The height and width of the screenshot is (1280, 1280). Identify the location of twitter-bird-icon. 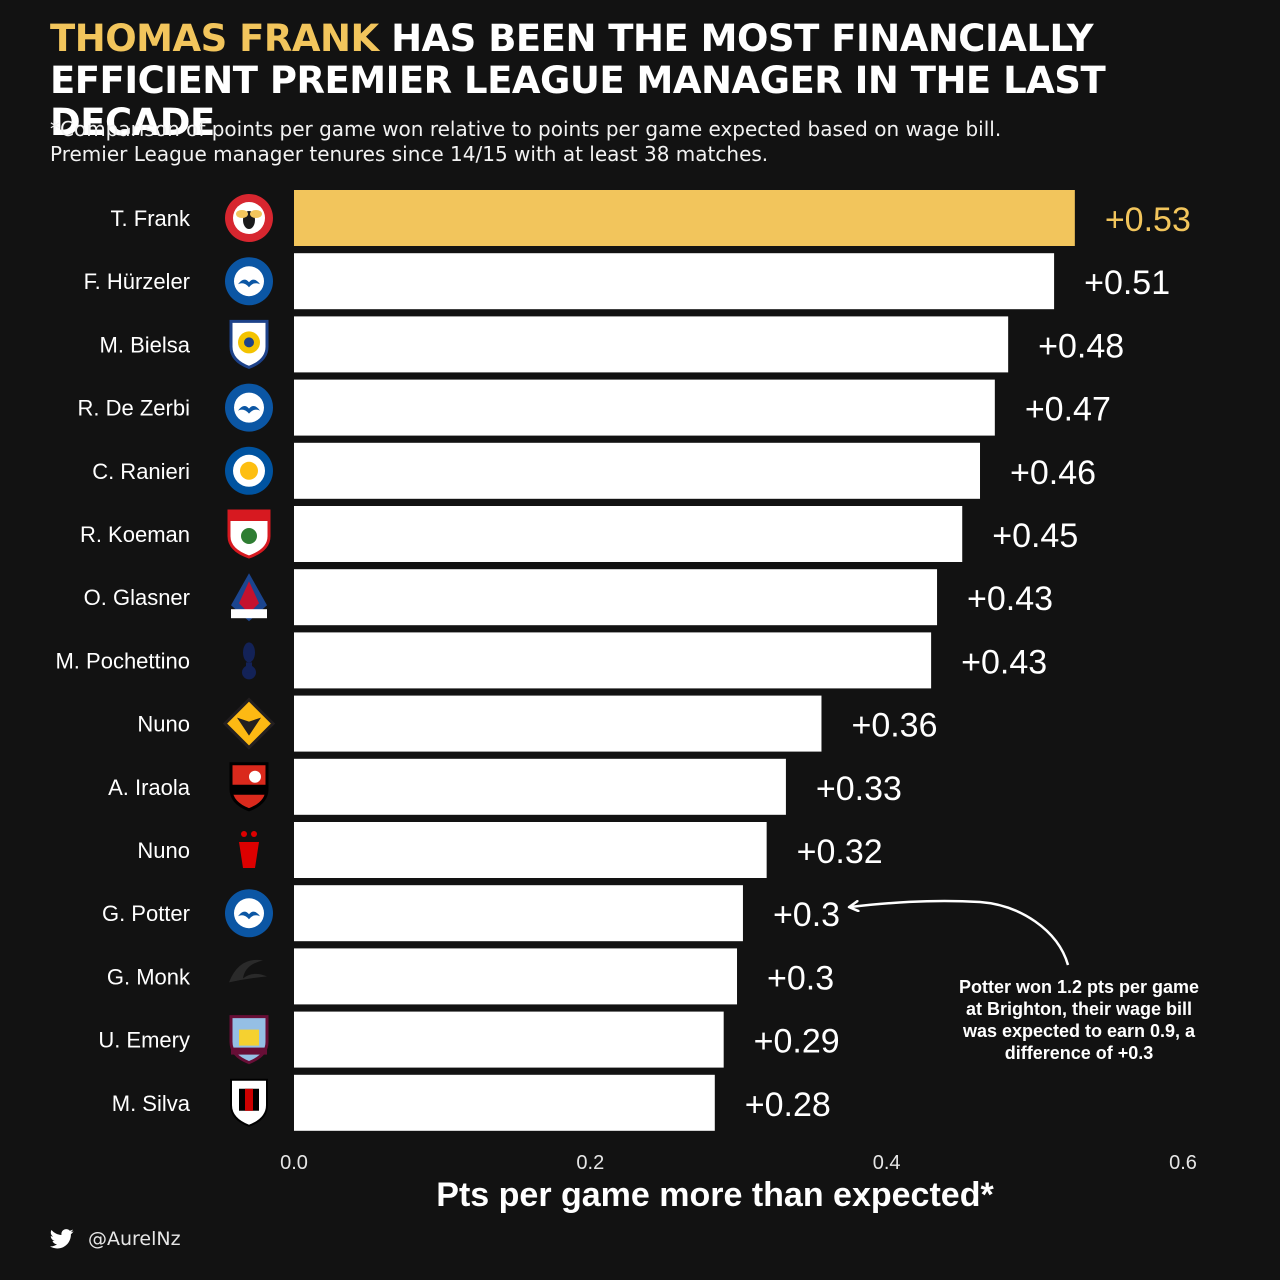
(62, 1239).